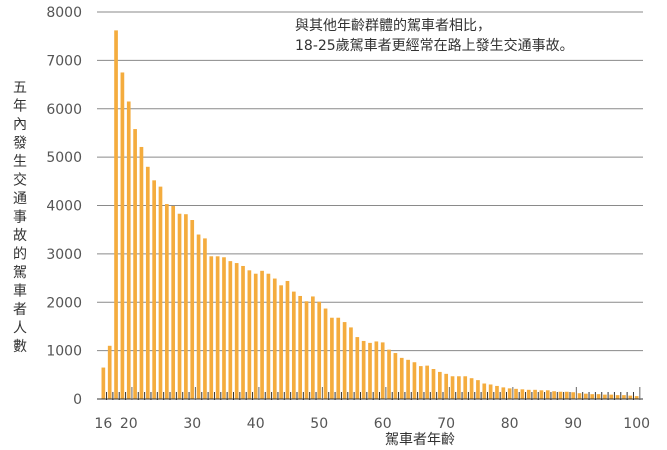 The width and height of the screenshot is (667, 450). I want to click on y-axis-title-char: 車, so click(20, 291).